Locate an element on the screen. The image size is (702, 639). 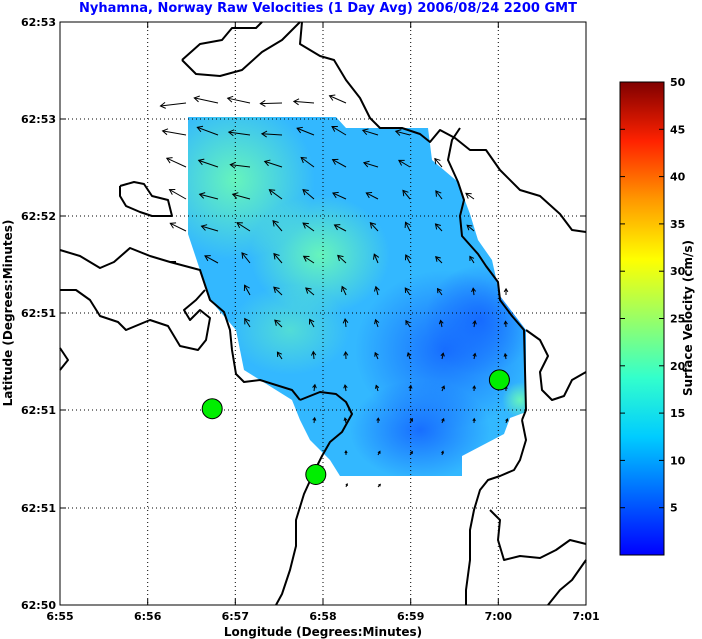
y-tick-label: 62:51 is located at coordinates (38, 313).